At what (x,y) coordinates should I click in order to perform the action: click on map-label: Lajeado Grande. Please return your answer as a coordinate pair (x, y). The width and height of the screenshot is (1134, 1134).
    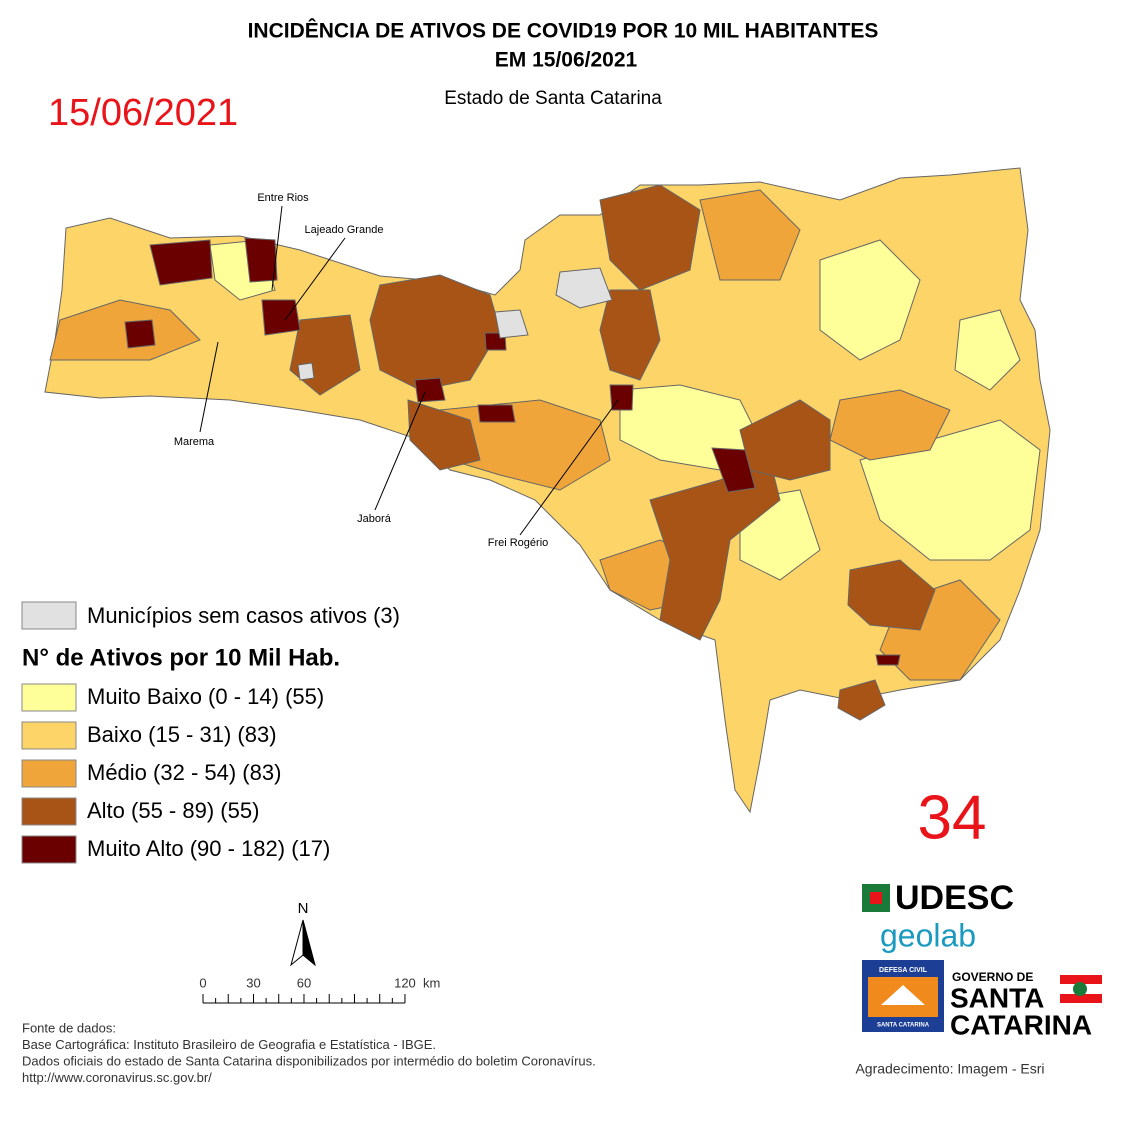
    Looking at the image, I should click on (344, 230).